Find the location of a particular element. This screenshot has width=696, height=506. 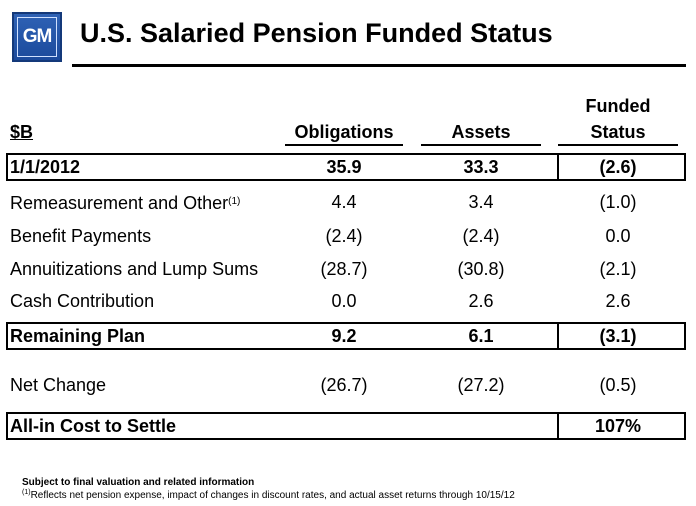

page-title: U.S. Salaried Pension Funded Status is located at coordinates (316, 33).